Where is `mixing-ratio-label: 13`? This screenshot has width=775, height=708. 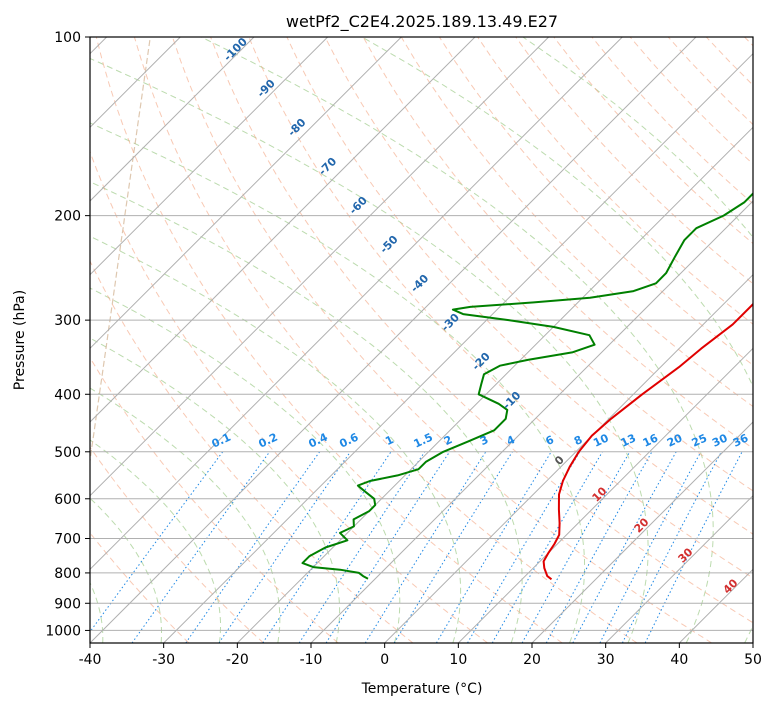
mixing-ratio-label: 13 is located at coordinates (628, 440).